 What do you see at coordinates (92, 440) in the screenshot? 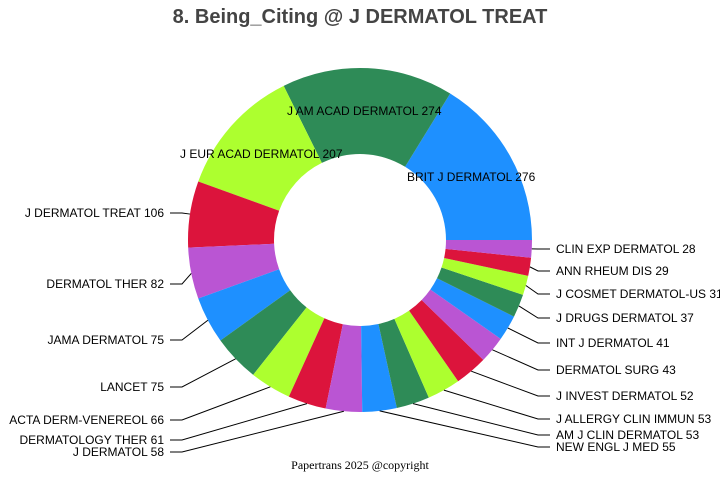
I see `slice-label: DERMATOLOGY THER 61` at bounding box center [92, 440].